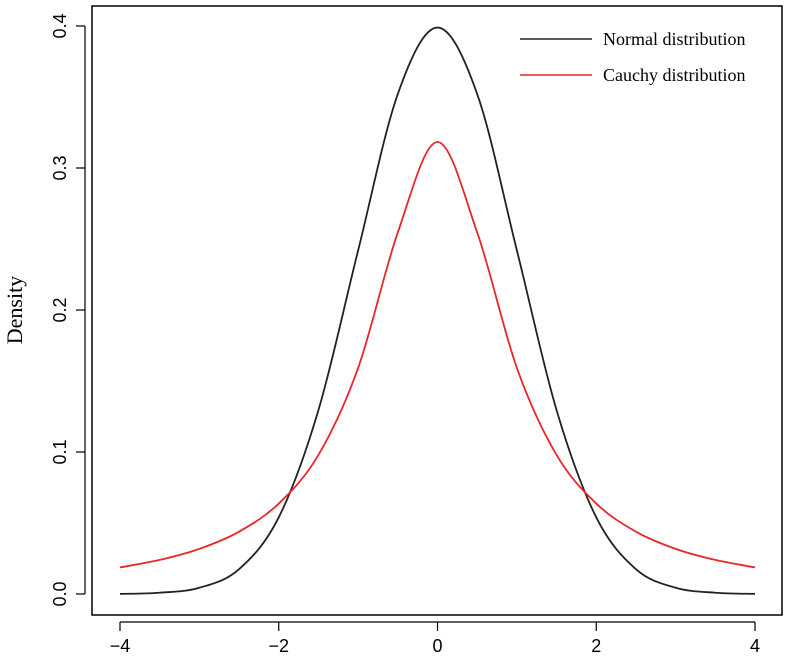 The width and height of the screenshot is (785, 661). Describe the element at coordinates (278, 646) in the screenshot. I see `x-tick-label: −2` at that location.